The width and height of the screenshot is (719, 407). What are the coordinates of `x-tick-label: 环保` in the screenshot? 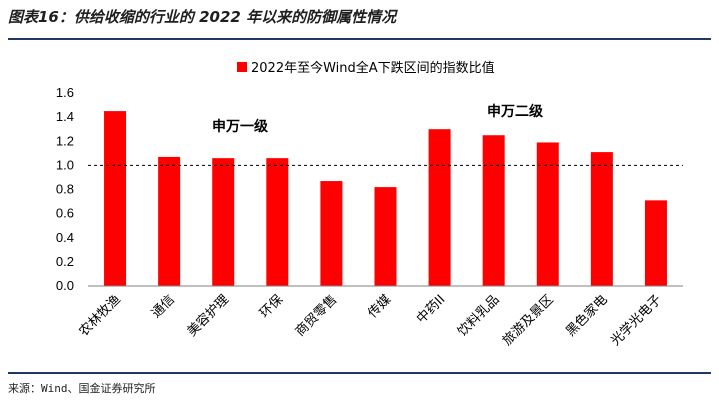 It's located at (271, 306).